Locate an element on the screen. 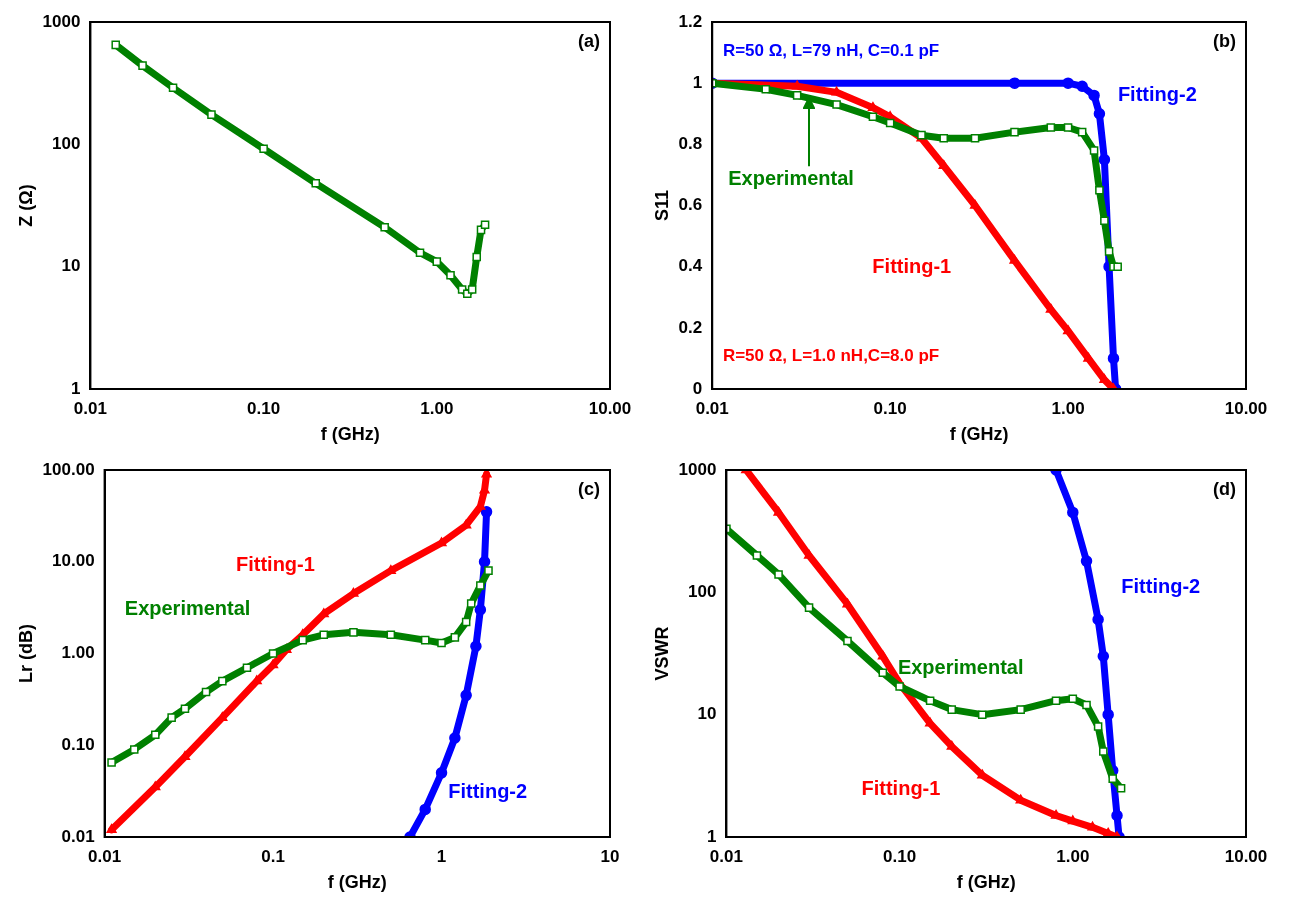 The width and height of the screenshot is (1291, 912). y-axis-title: Lr (dB) is located at coordinates (25, 653).